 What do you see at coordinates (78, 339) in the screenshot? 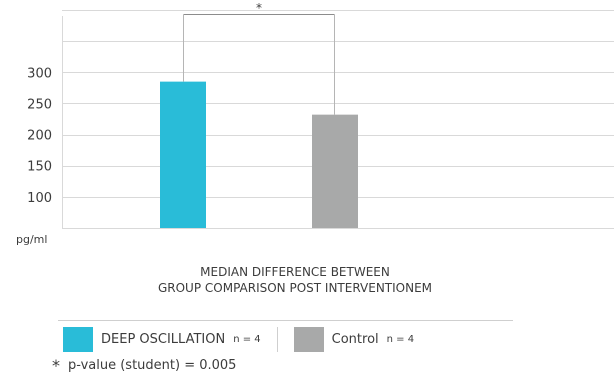
I see `legend-swatch-deep-oscillation` at bounding box center [78, 339].